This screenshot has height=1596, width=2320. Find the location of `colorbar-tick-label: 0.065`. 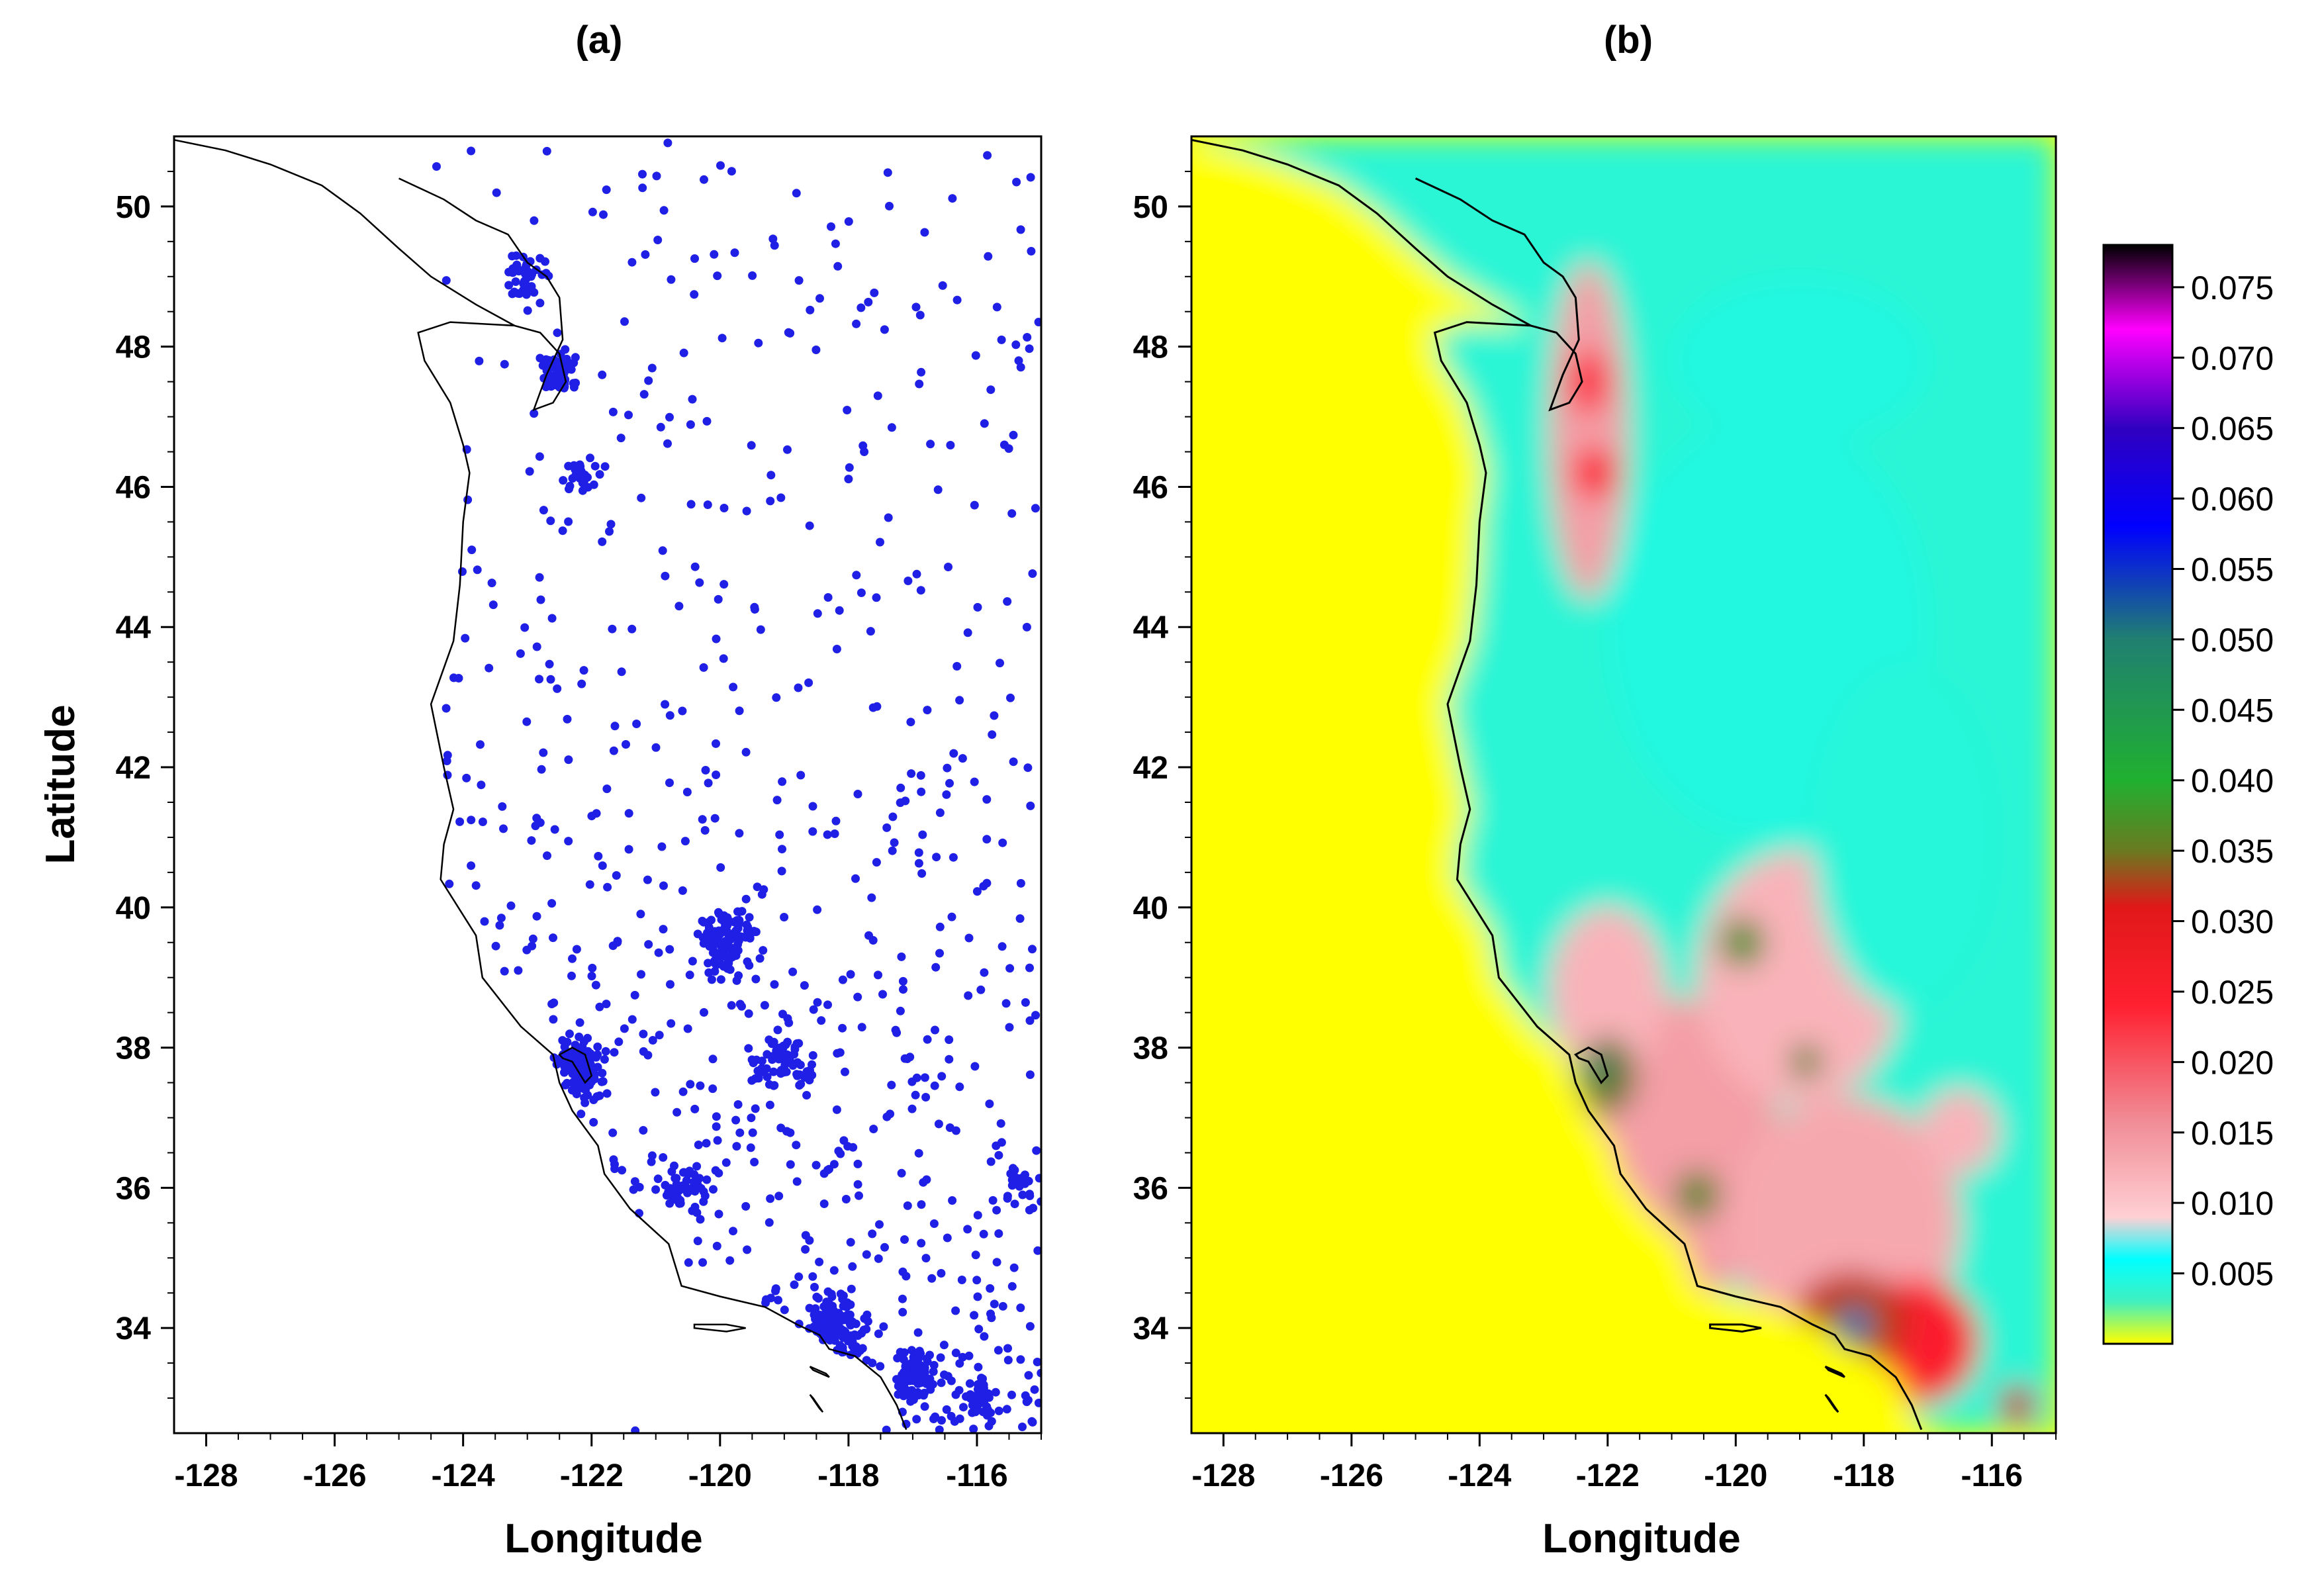

colorbar-tick-label: 0.065 is located at coordinates (2232, 428).